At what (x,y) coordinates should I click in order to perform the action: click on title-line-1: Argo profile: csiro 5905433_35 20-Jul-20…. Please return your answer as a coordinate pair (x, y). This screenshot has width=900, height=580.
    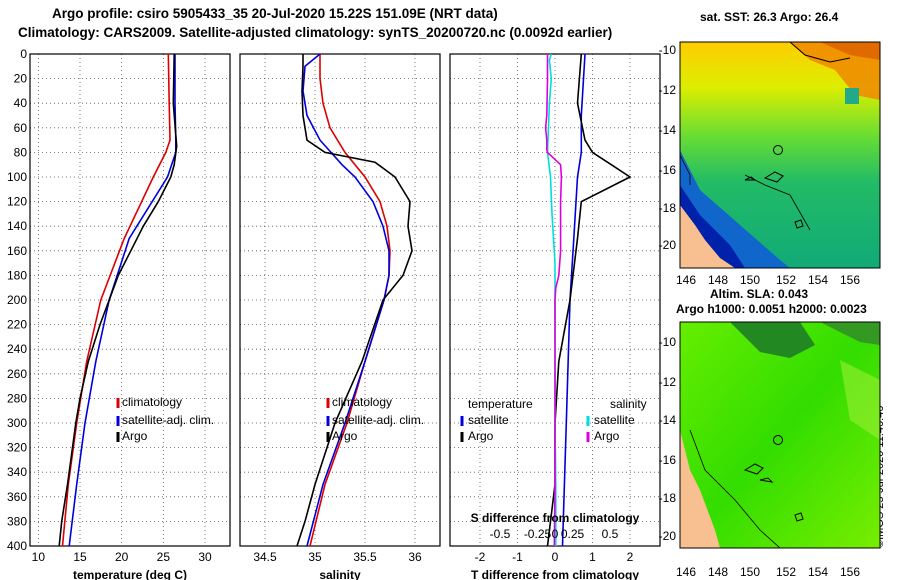
    Looking at the image, I should click on (275, 13).